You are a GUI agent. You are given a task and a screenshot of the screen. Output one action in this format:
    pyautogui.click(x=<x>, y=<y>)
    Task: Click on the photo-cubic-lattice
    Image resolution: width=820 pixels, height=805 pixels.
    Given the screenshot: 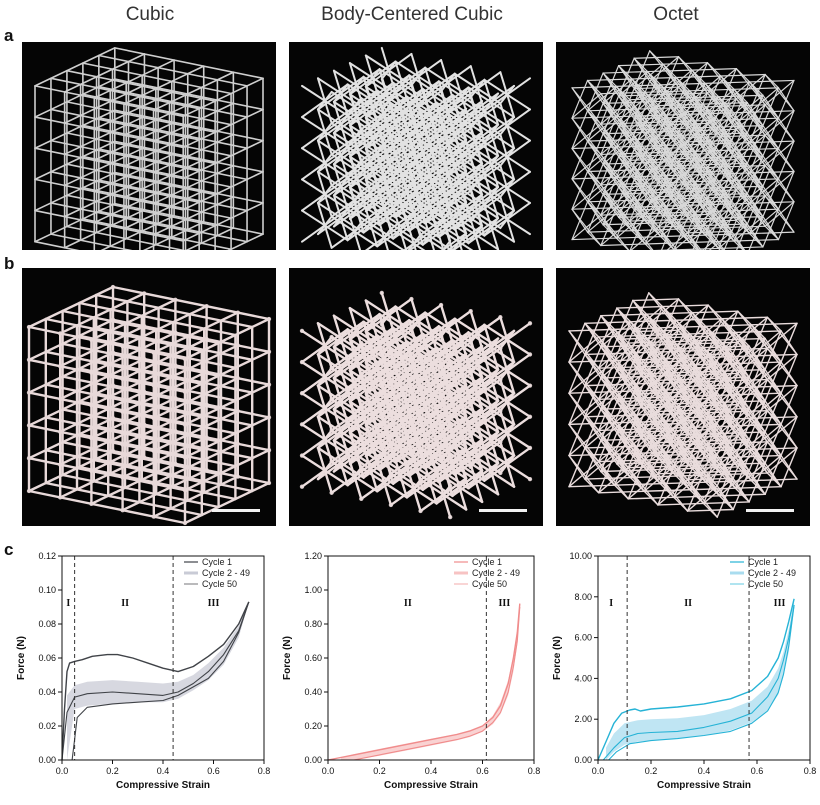 What is the action you would take?
    pyautogui.click(x=149, y=397)
    